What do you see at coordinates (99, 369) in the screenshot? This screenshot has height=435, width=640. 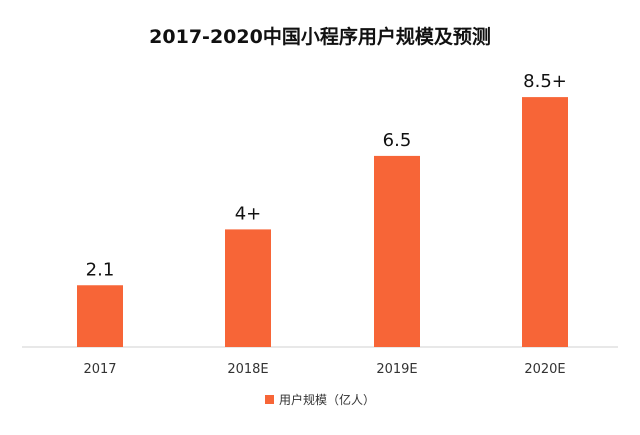 I see `x-tick-label-2017: 2017` at bounding box center [99, 369].